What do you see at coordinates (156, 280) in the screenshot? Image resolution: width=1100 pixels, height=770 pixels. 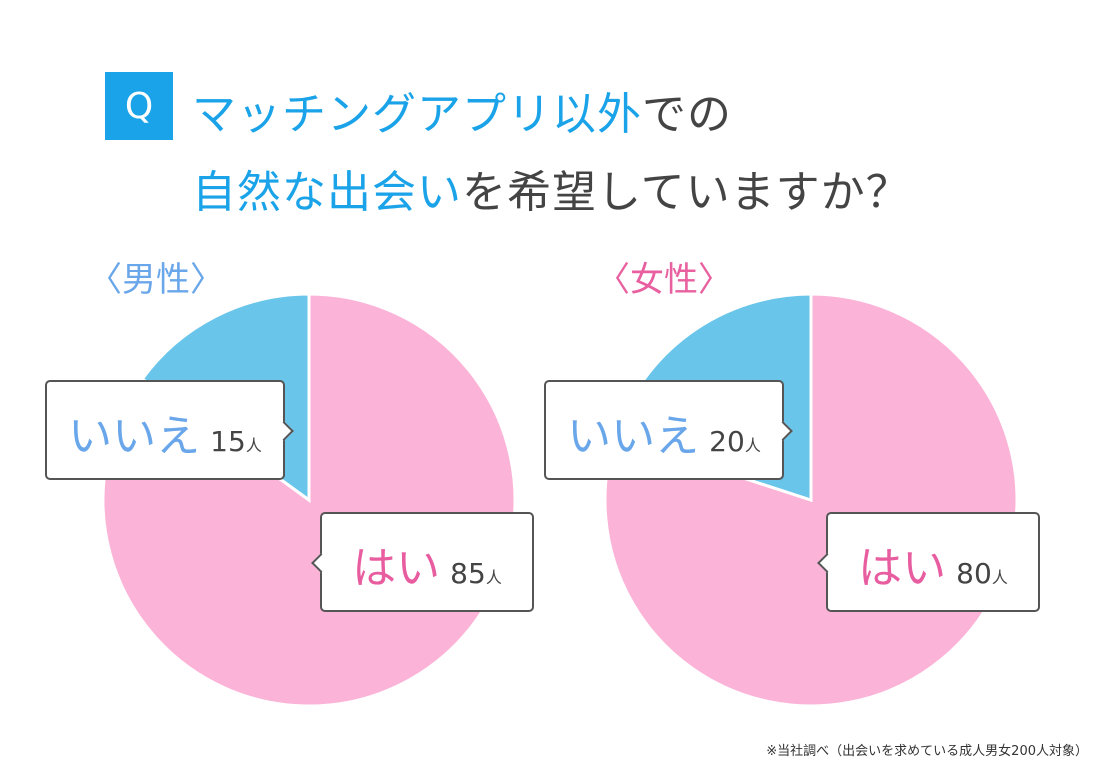 I see `male-label: 〈男性〉` at bounding box center [156, 280].